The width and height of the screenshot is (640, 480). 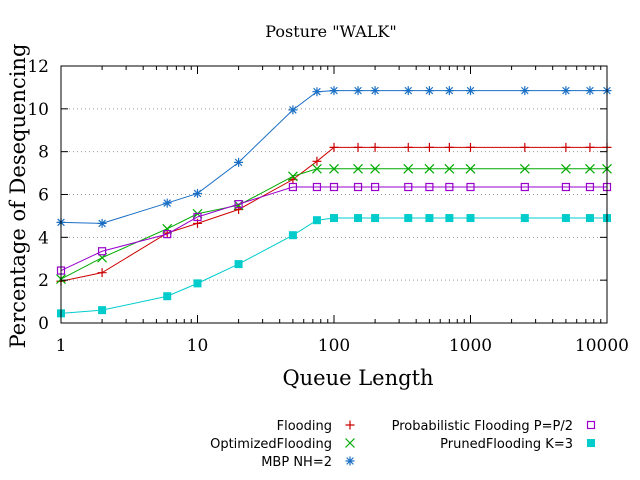 I want to click on legend-item-optimizedflooding: OptimizedFlooding, so click(x=282, y=444).